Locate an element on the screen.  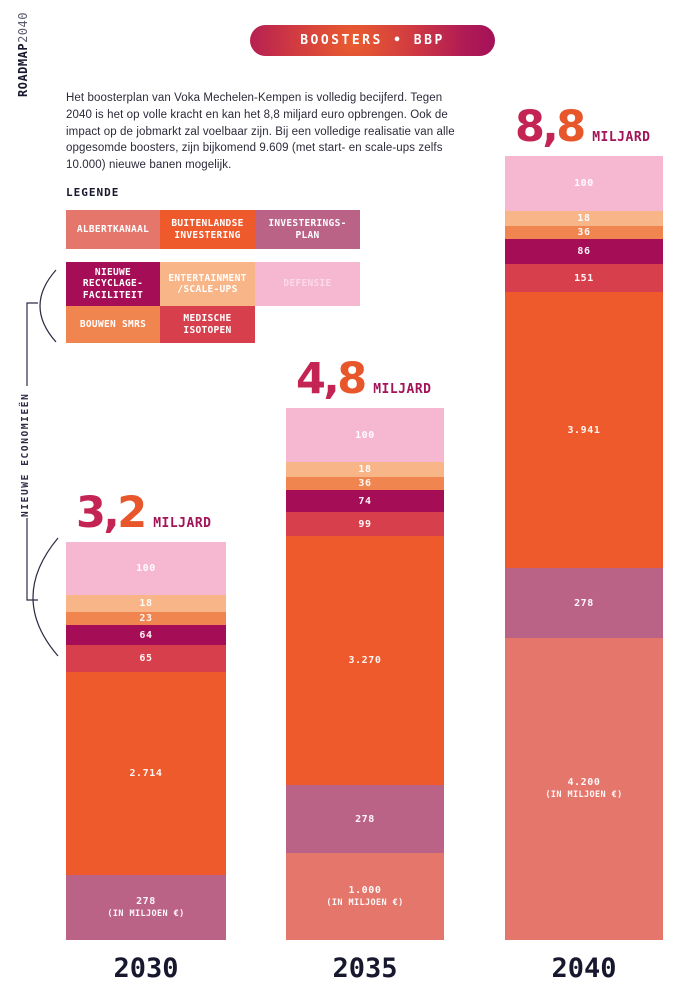
segment-value: 23 is located at coordinates (146, 618).